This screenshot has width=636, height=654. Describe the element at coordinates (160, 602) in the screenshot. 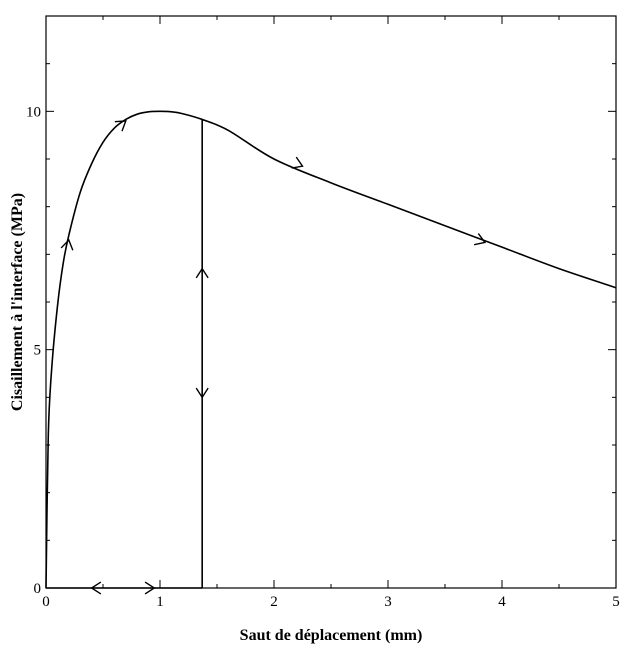

I see `x-tick-label: 1` at that location.